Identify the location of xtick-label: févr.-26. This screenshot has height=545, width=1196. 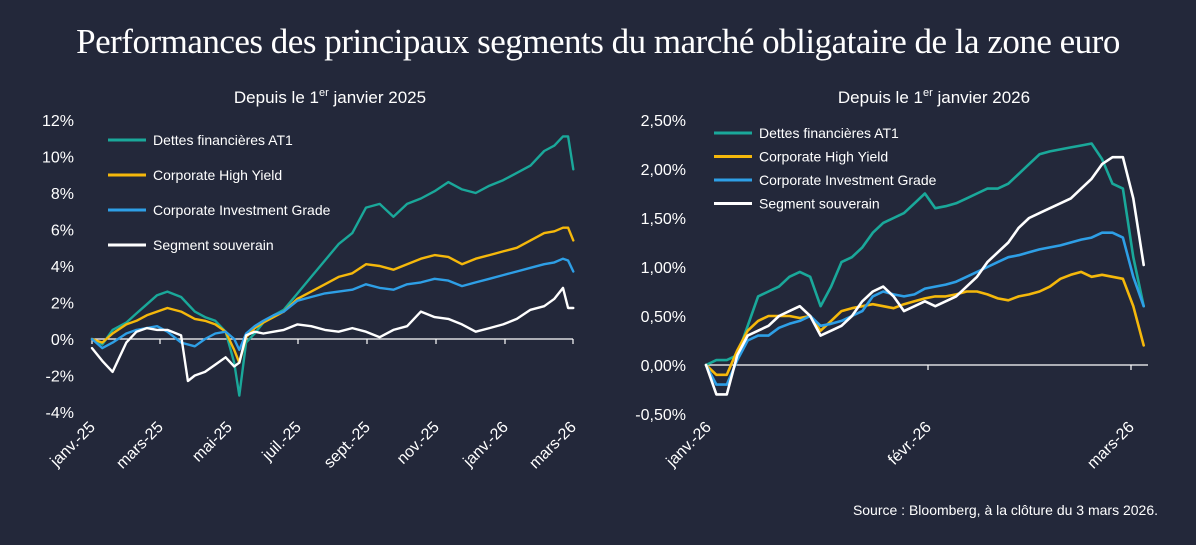
(910, 444).